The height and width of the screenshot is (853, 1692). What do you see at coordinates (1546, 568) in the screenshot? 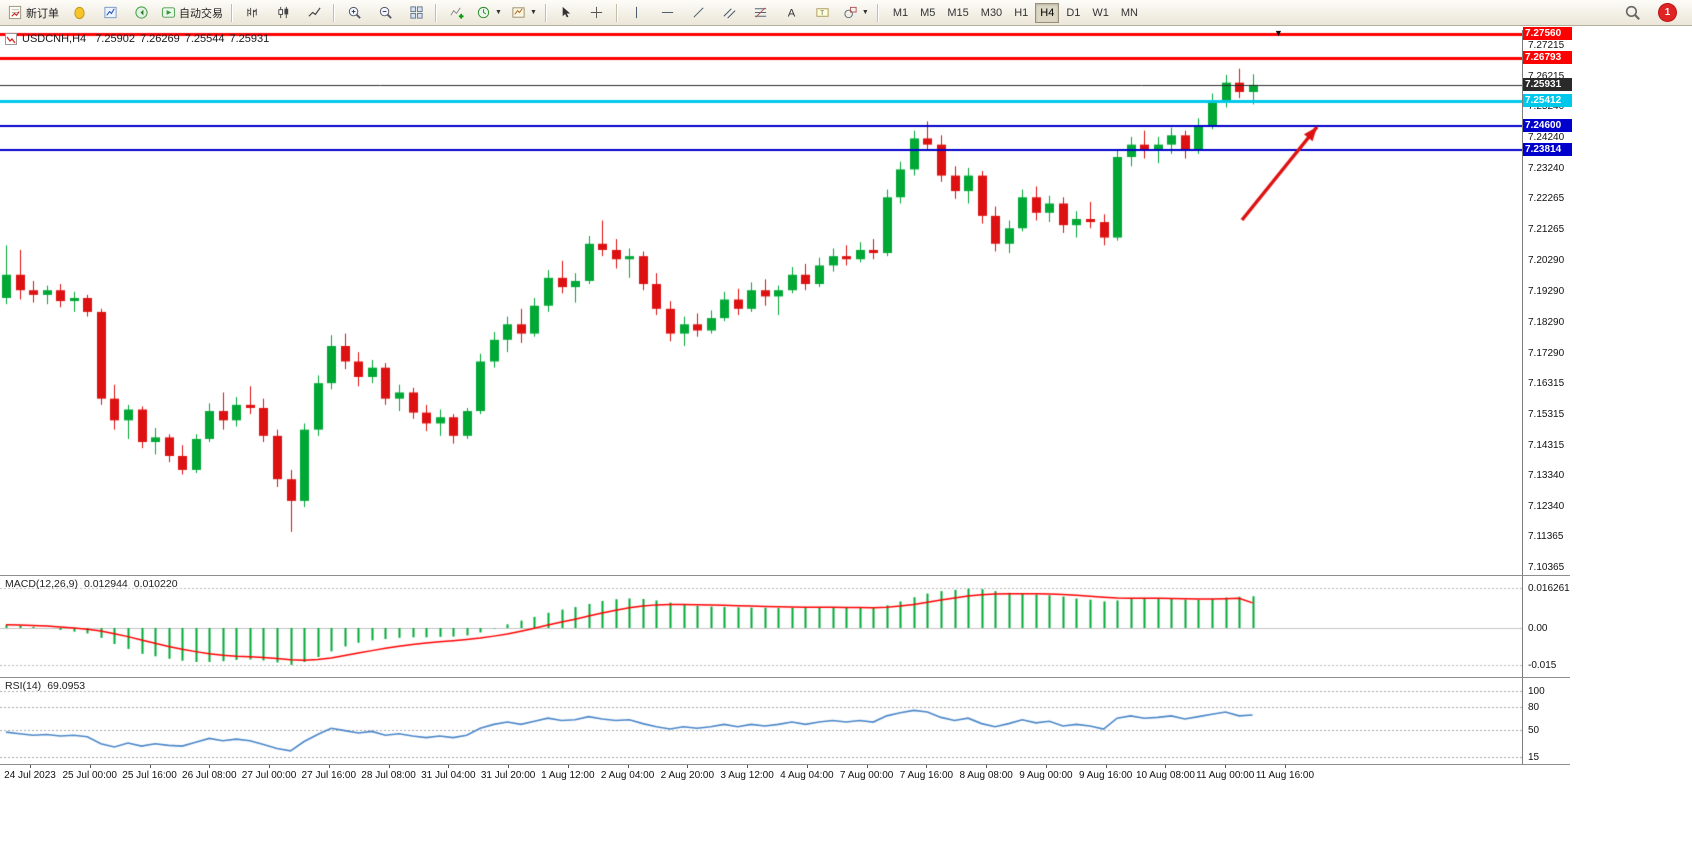
I see `price-axis-tick: 7.10365` at bounding box center [1546, 568].